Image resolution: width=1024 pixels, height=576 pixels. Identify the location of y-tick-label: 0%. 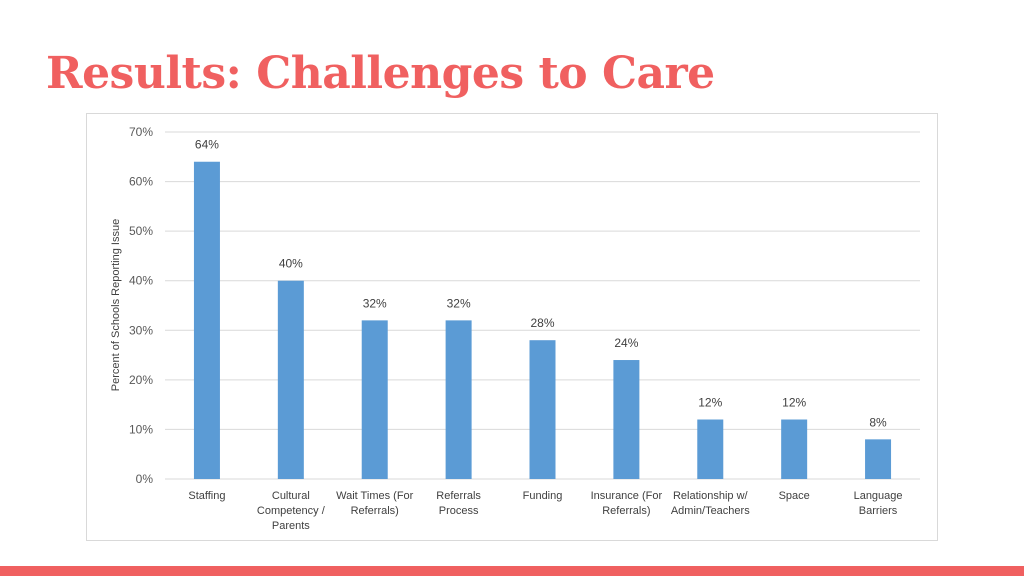
(145, 479).